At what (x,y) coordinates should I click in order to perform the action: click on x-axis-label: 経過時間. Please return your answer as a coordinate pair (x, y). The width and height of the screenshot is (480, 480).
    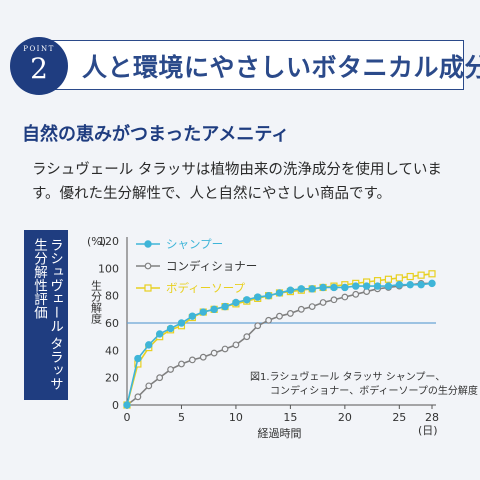
    Looking at the image, I should click on (280, 433).